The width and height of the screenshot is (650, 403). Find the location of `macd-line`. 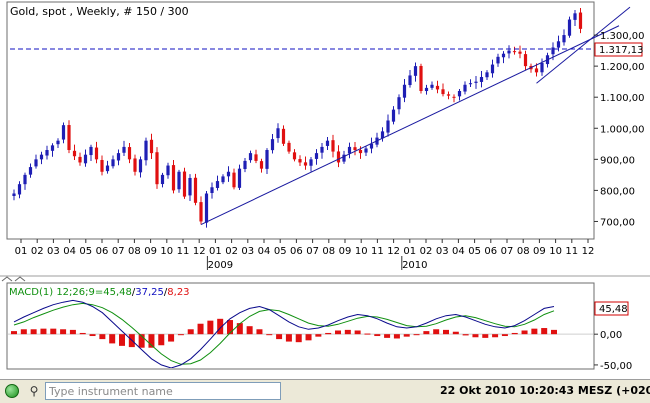

macd-line is located at coordinates (284, 333).